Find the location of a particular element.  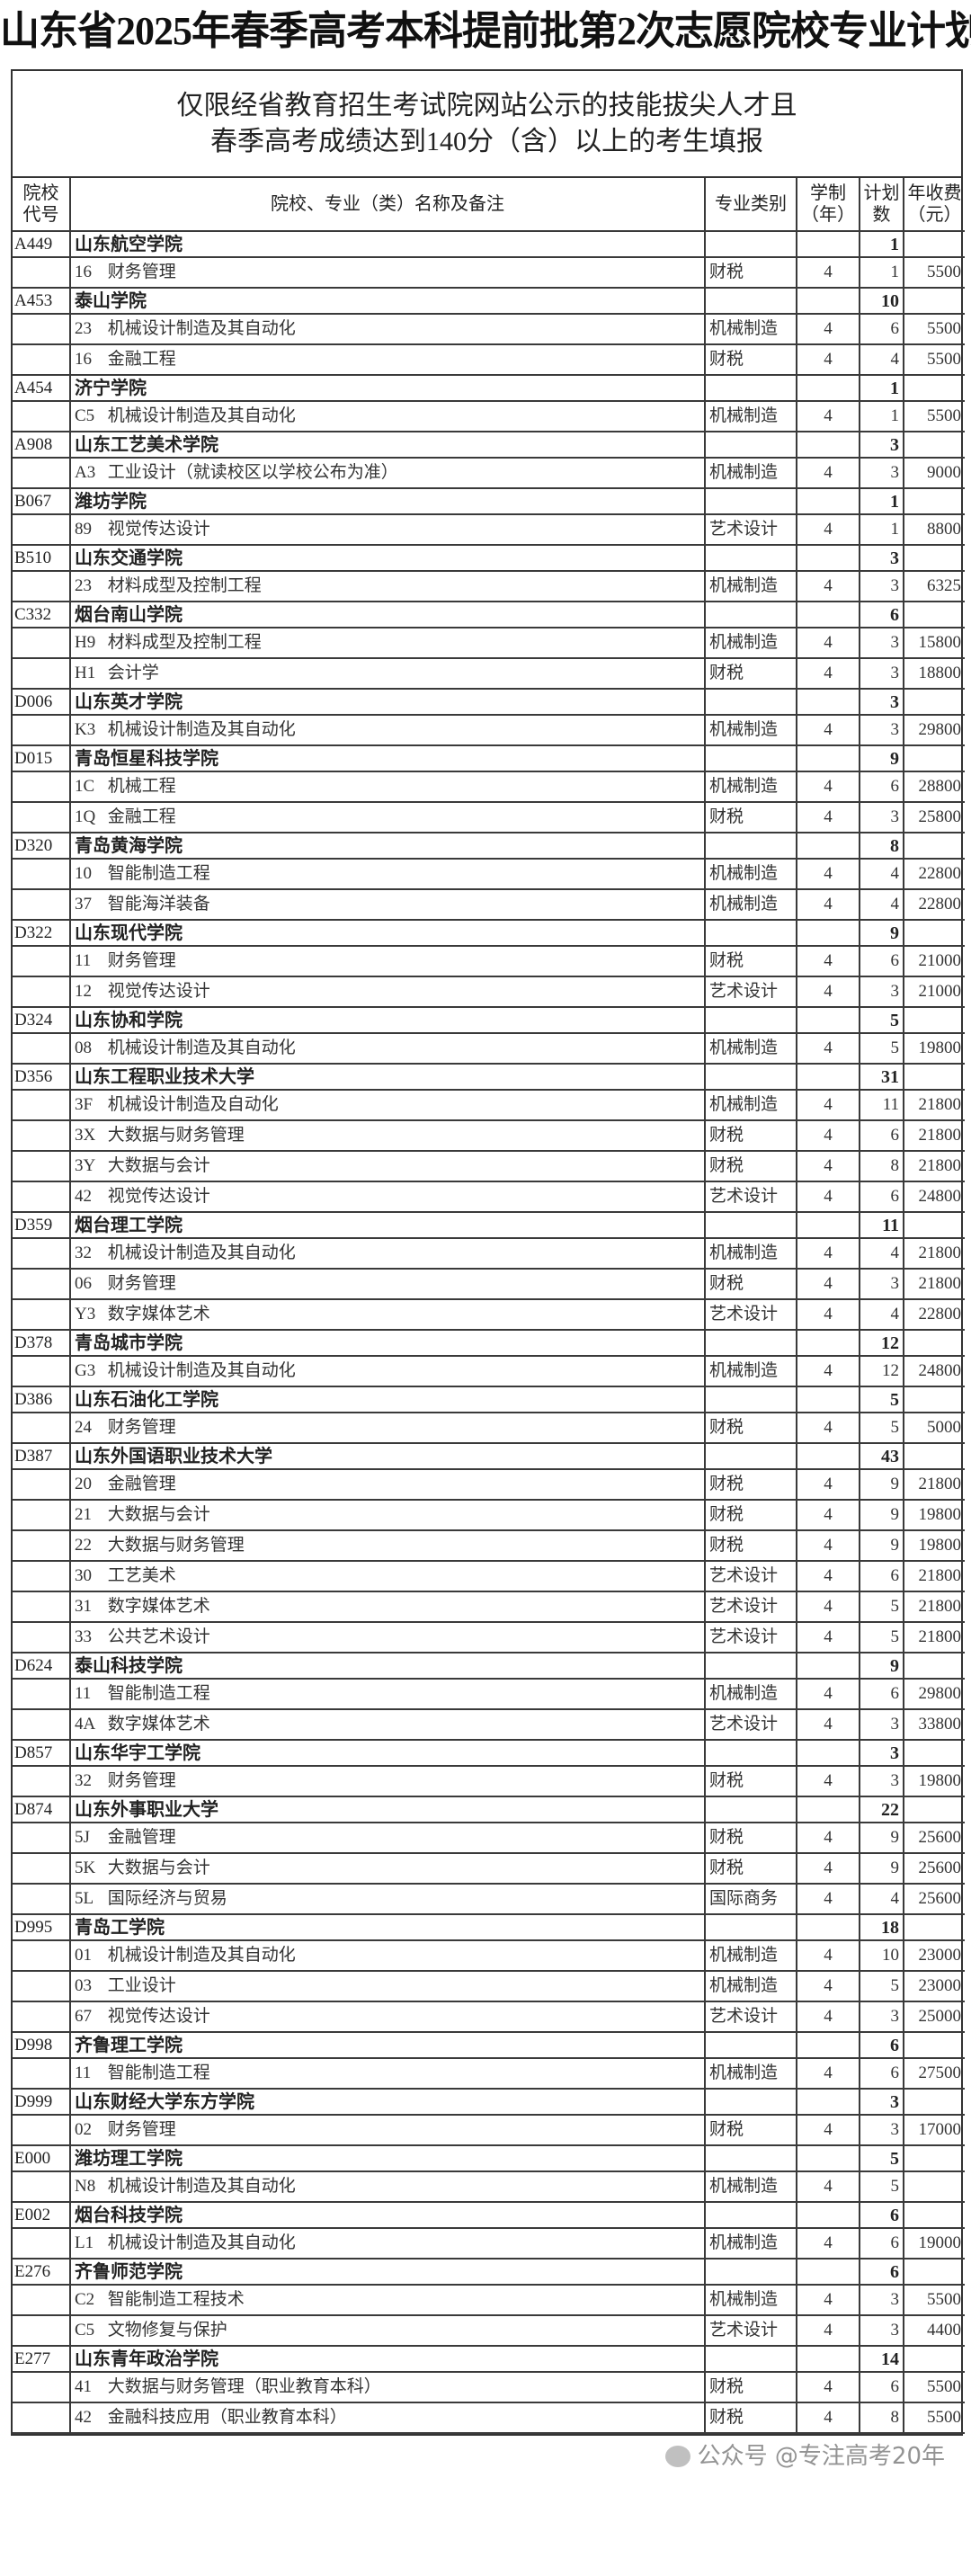

eligibility-note-line-1: 仅限经省教育招生考试院网站公示的技能拔尖人才且 is located at coordinates (486, 105).